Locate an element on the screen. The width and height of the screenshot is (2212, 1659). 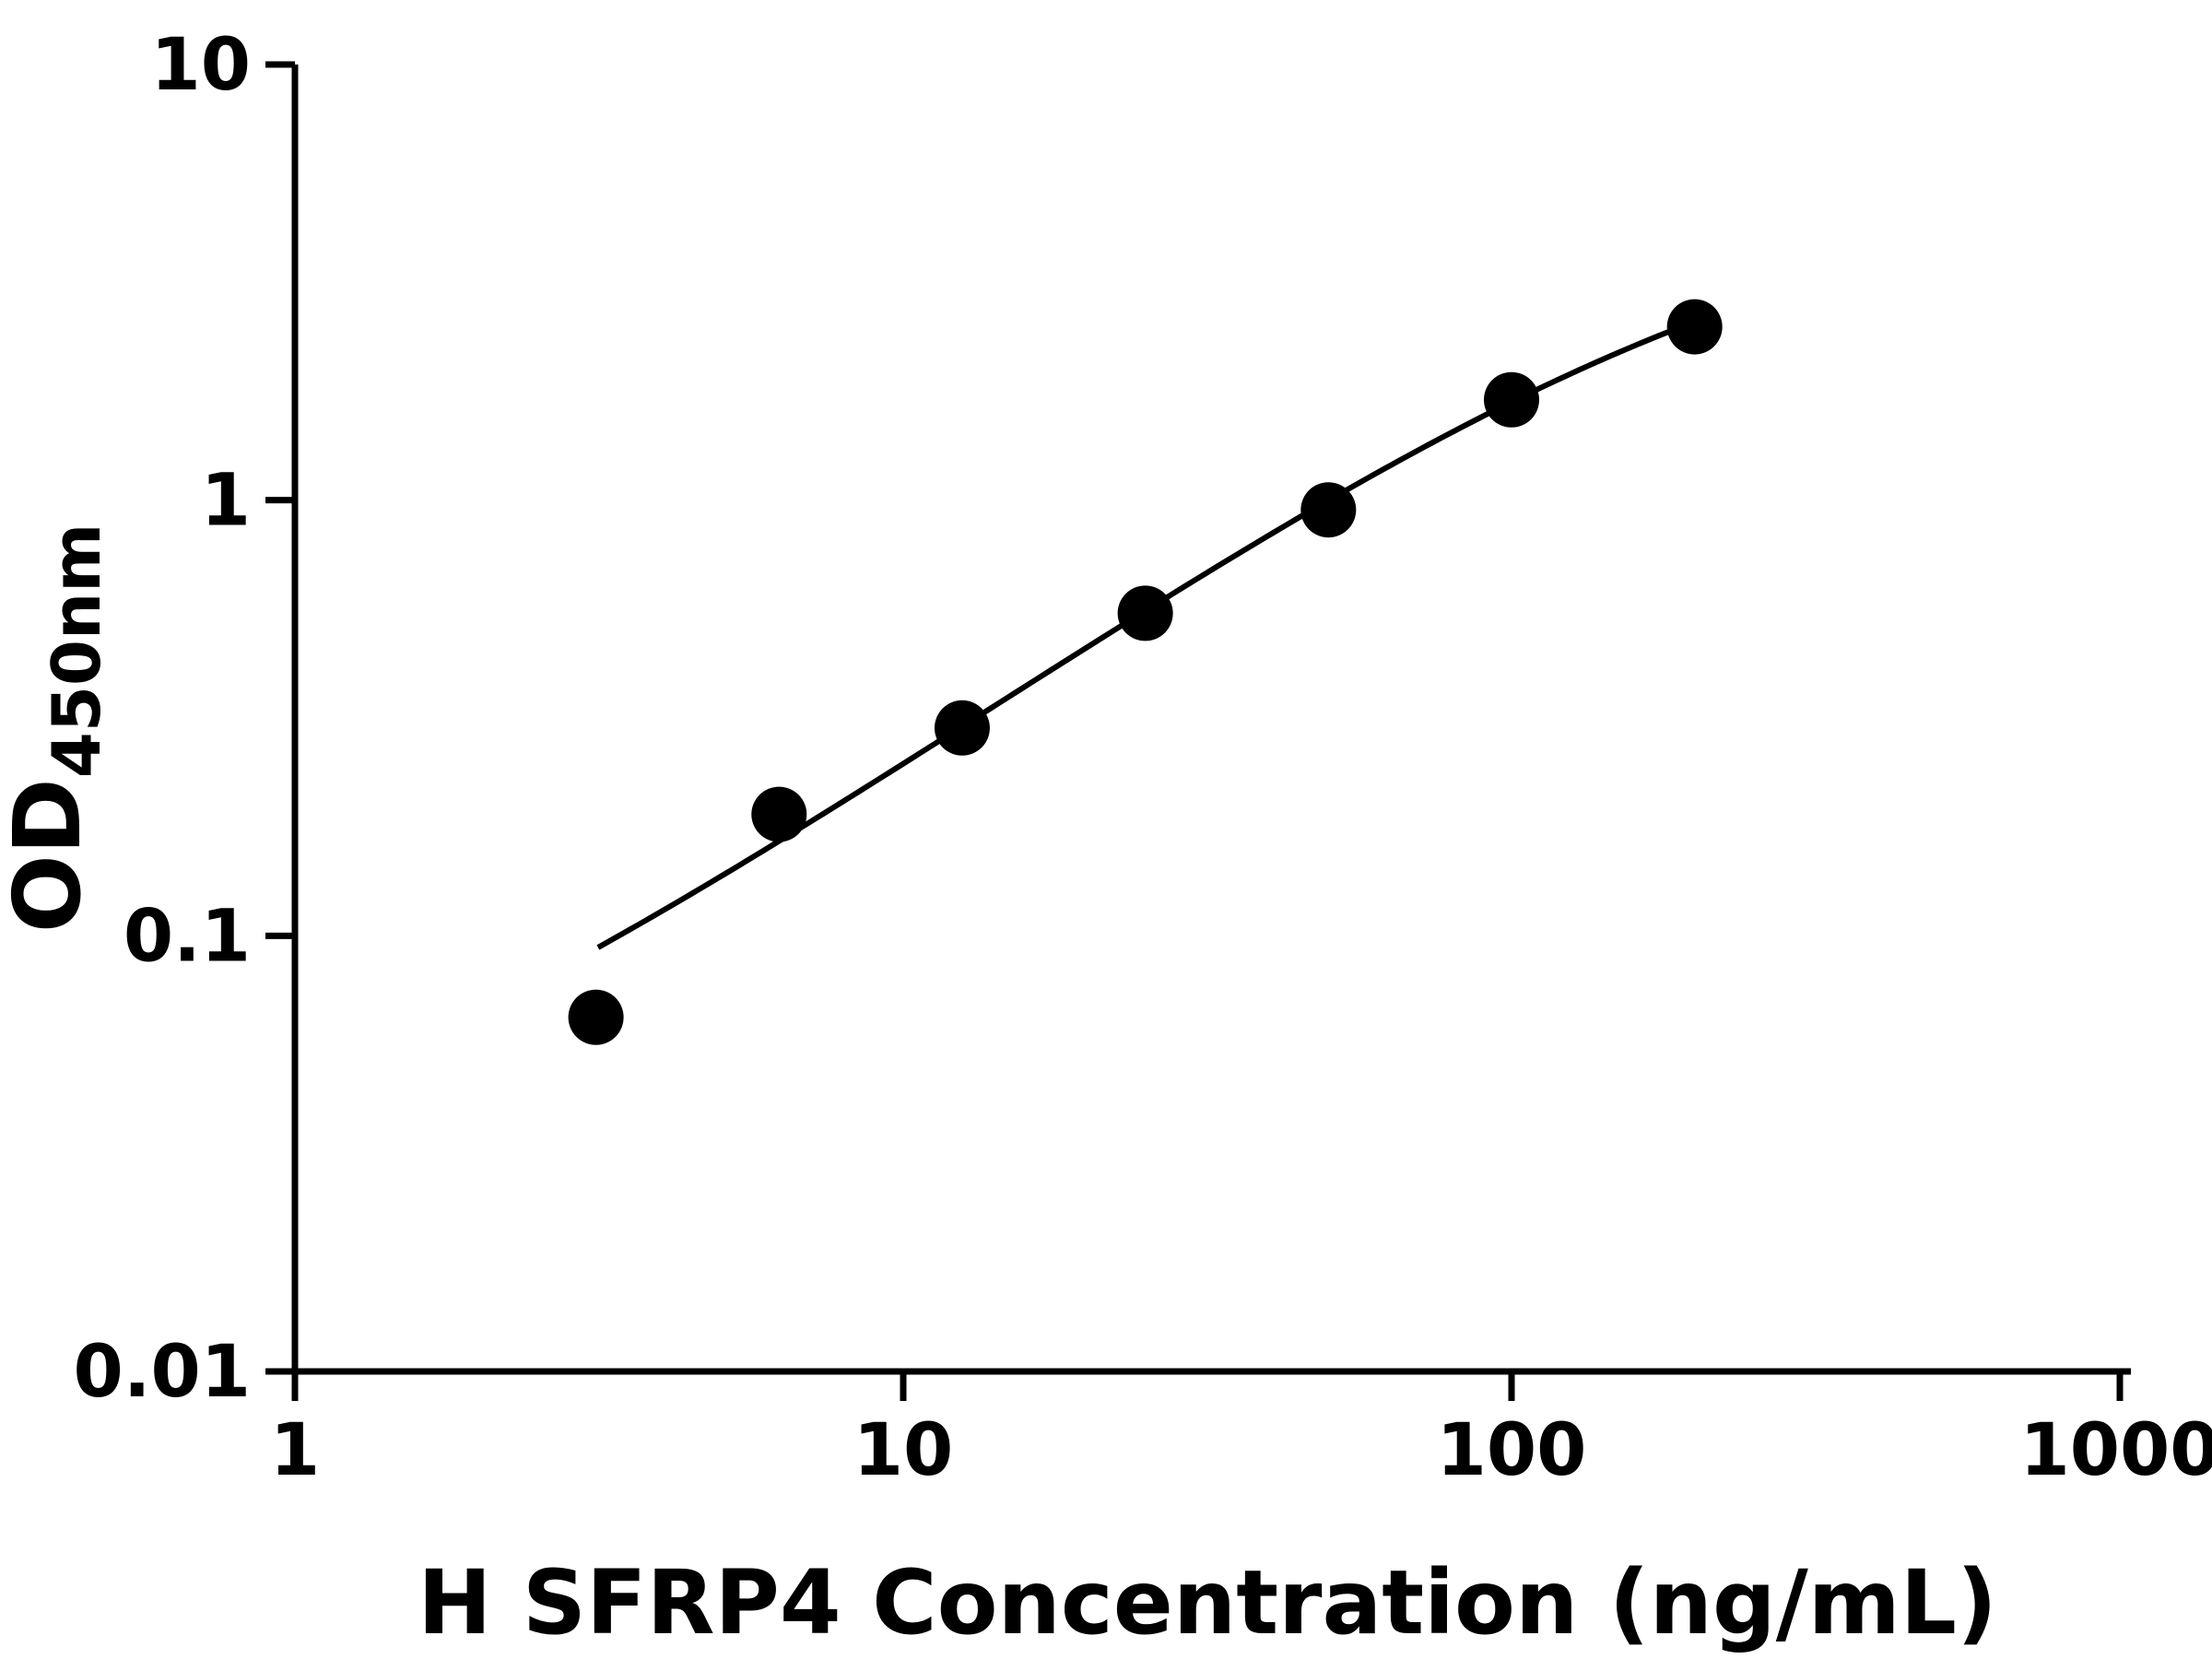
y-tick-label: 1 is located at coordinates (226, 501).